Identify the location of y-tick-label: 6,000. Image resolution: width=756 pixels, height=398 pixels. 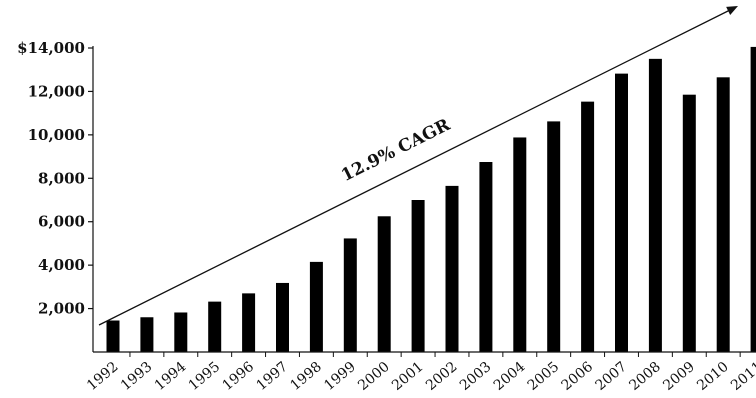
(61, 222).